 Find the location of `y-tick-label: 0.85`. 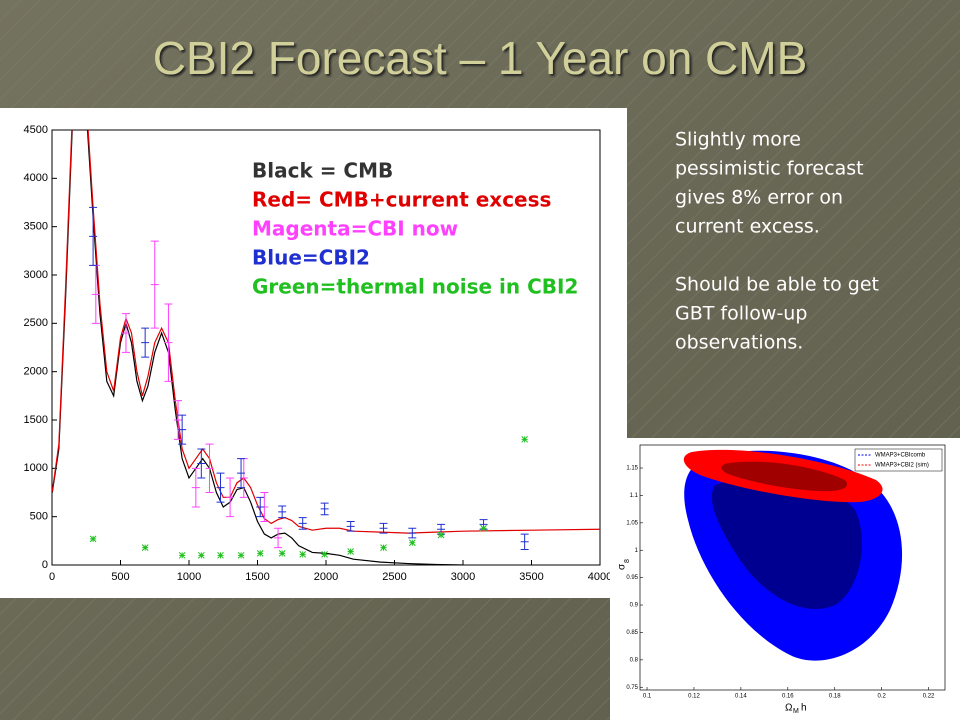

y-tick-label: 0.85 is located at coordinates (632, 633).